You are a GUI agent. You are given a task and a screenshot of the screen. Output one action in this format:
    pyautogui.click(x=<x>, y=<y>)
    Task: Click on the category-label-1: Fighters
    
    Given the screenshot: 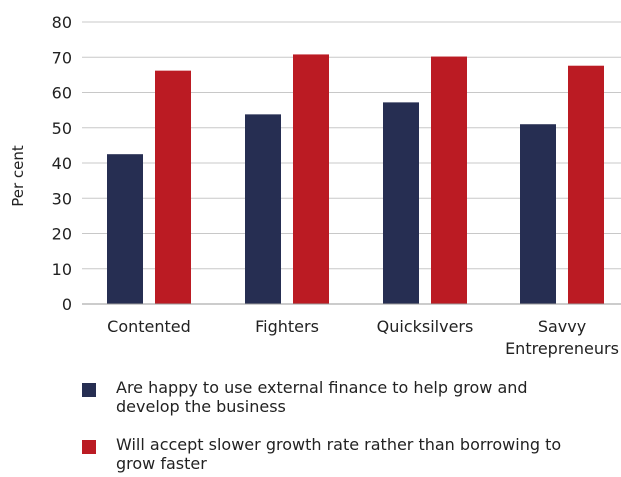 What is the action you would take?
    pyautogui.click(x=287, y=326)
    